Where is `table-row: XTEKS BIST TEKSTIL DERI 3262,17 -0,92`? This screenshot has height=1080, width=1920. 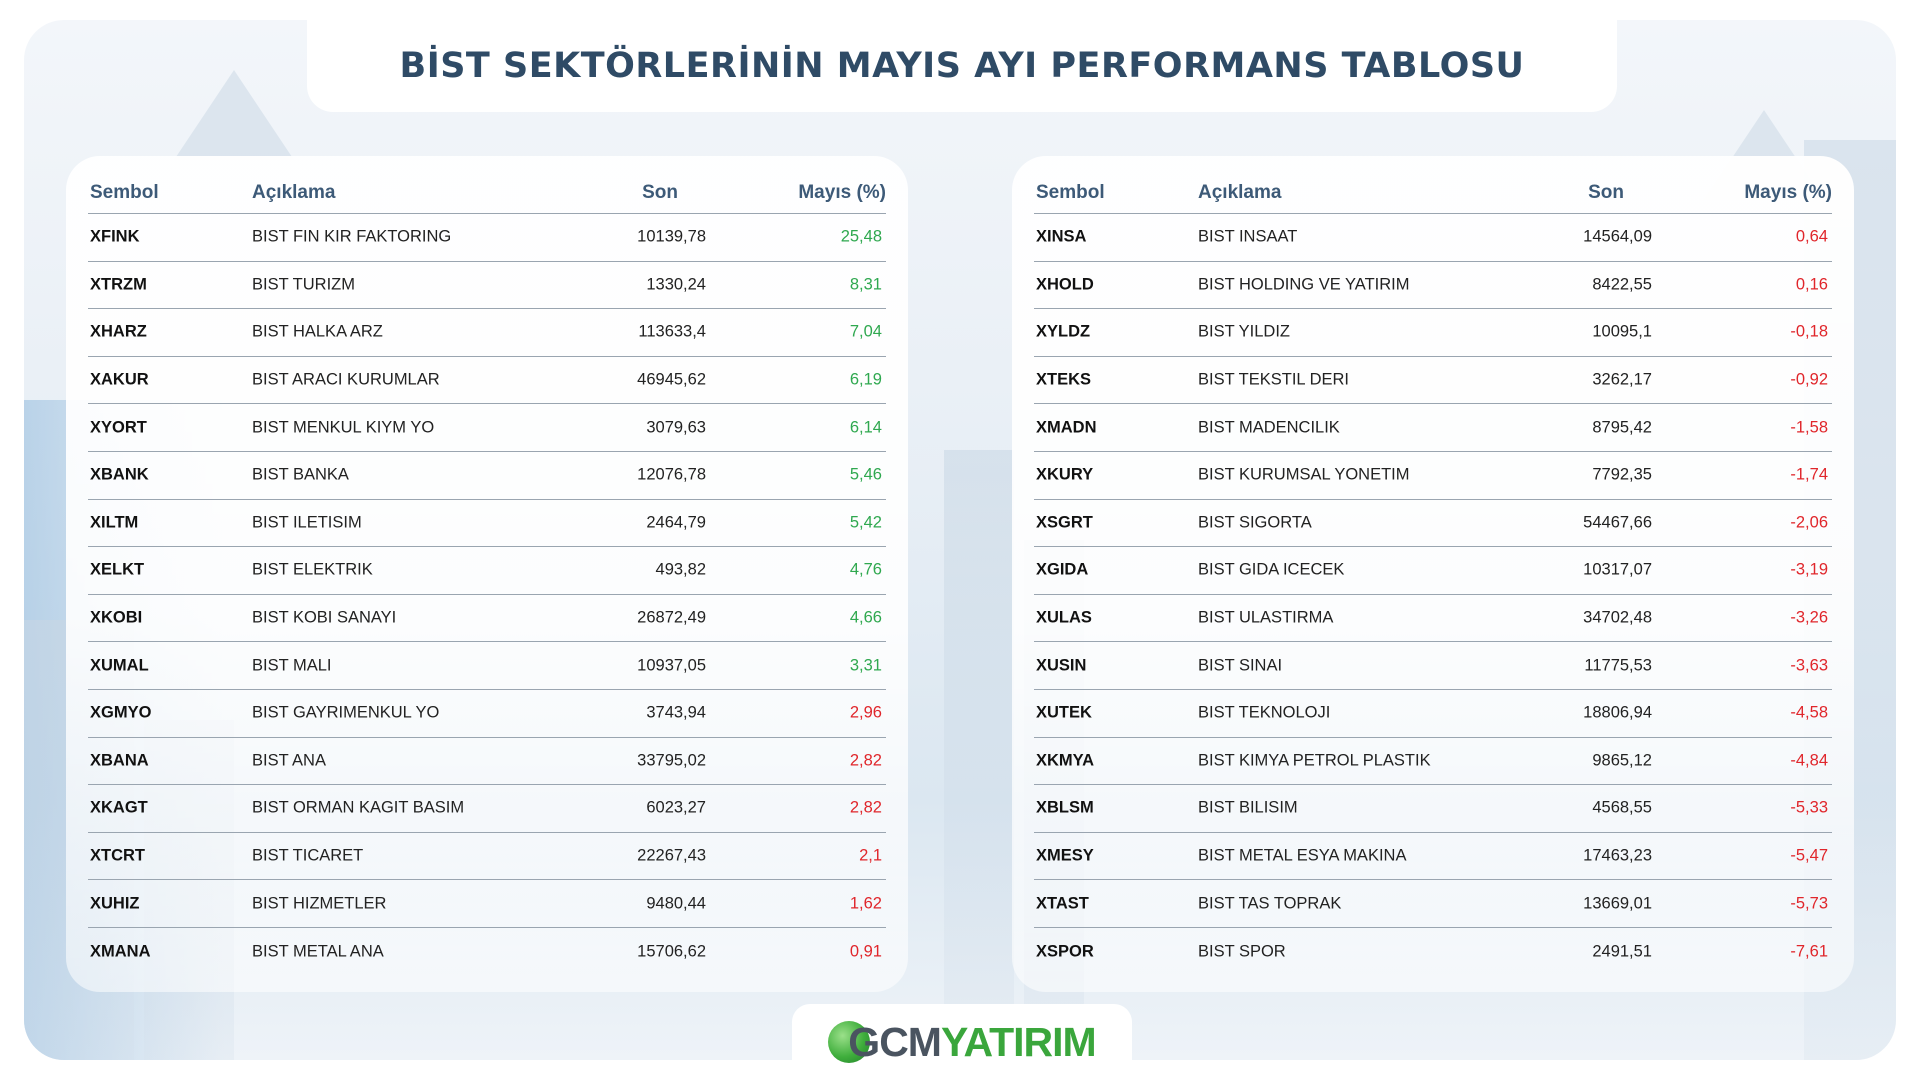
table-row: XTEKS BIST TEKSTIL DERI 3262,17 -0,92 is located at coordinates (1433, 381).